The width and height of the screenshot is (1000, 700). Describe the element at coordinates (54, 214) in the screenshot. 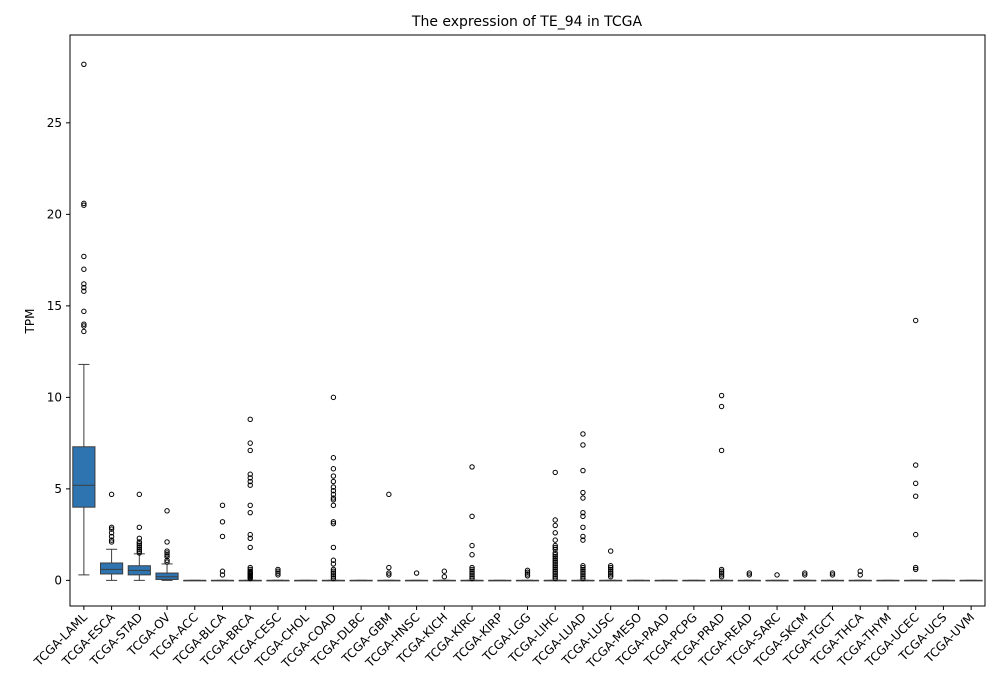

I see `y-tick-label: 20` at that location.